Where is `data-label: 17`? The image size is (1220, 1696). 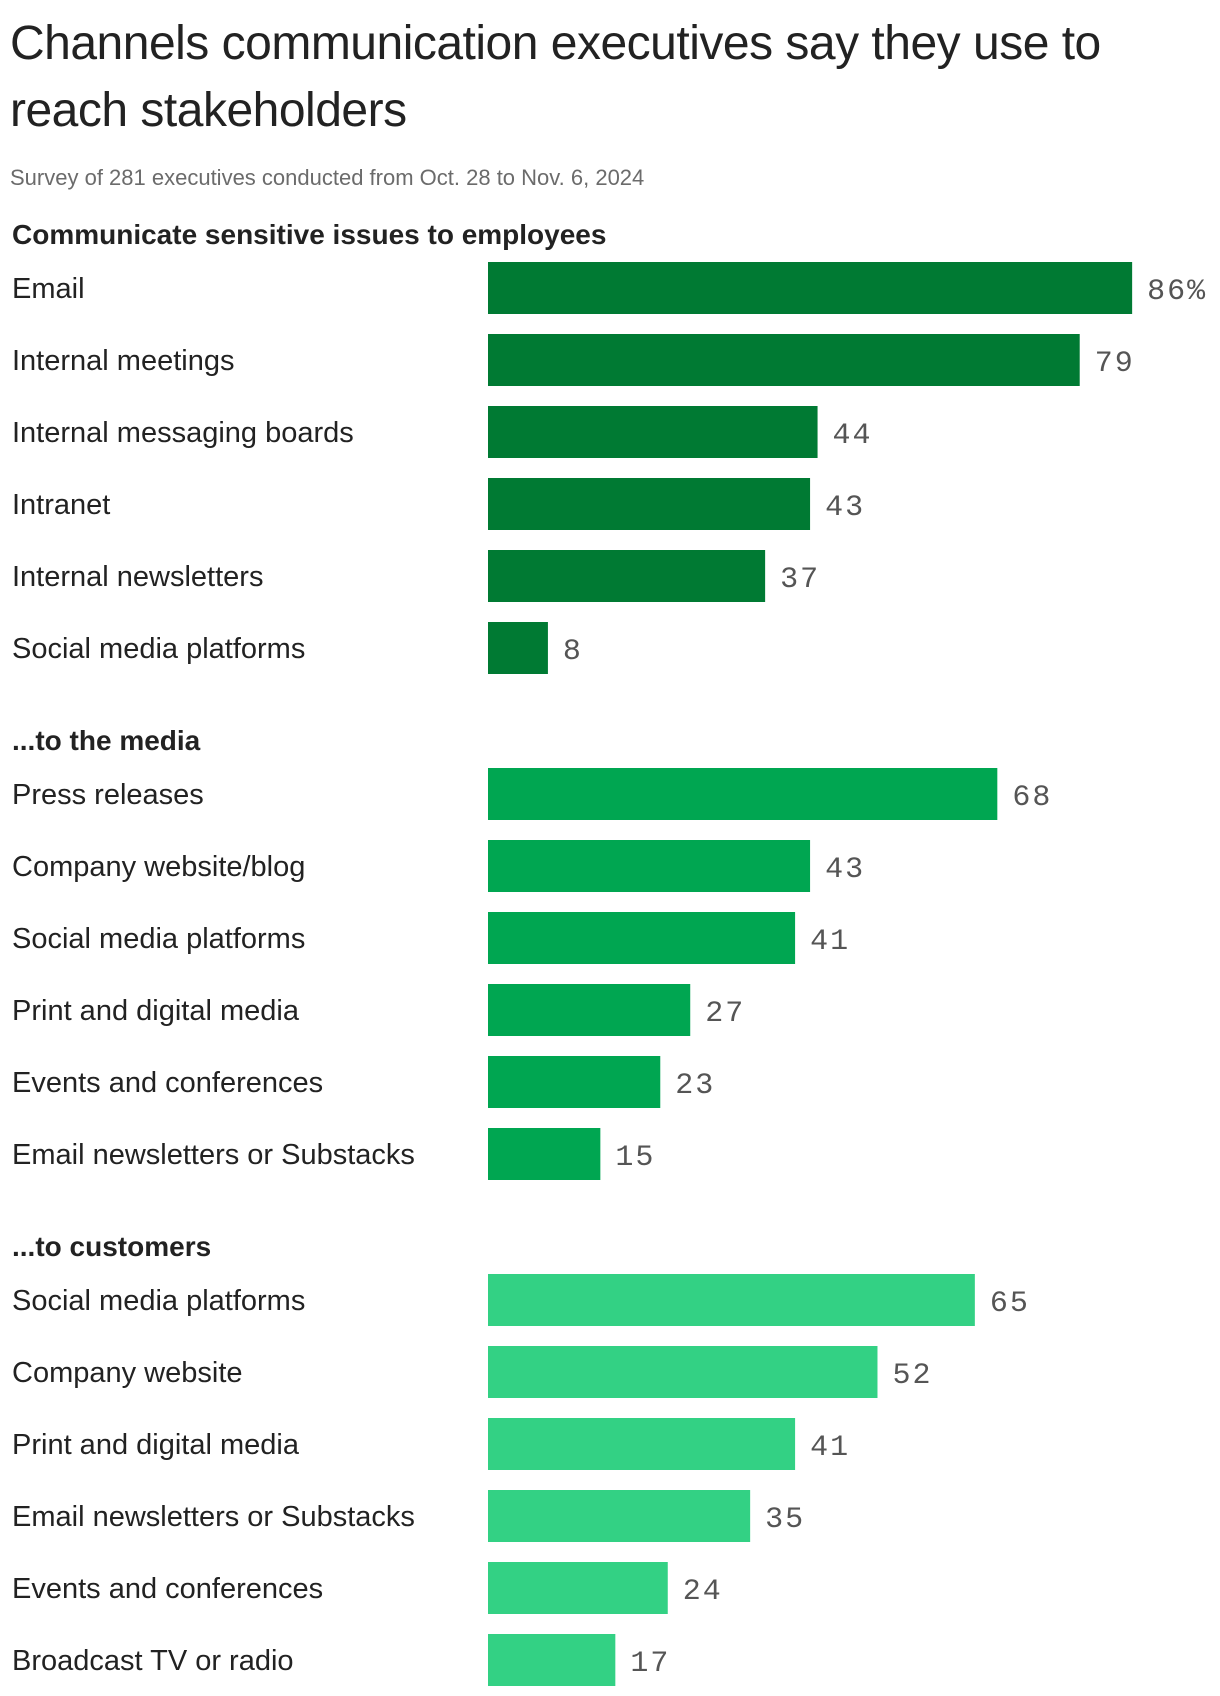
data-label: 17 is located at coordinates (650, 1664).